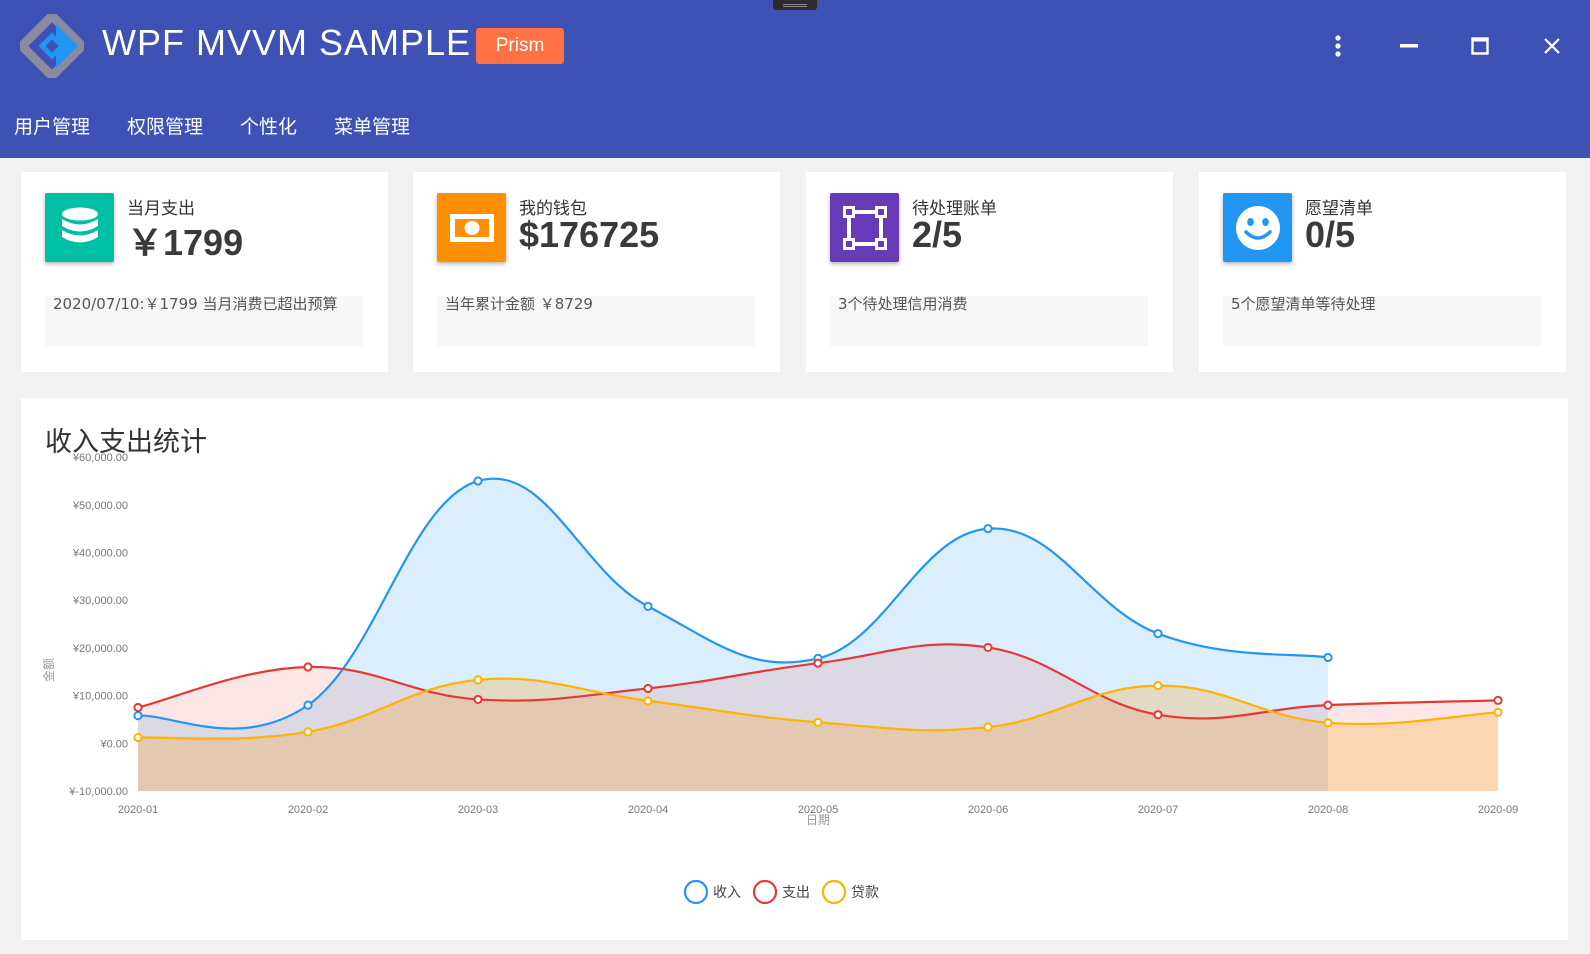 The image size is (1590, 954). Describe the element at coordinates (52, 46) in the screenshot. I see `app-logo-icon` at that location.